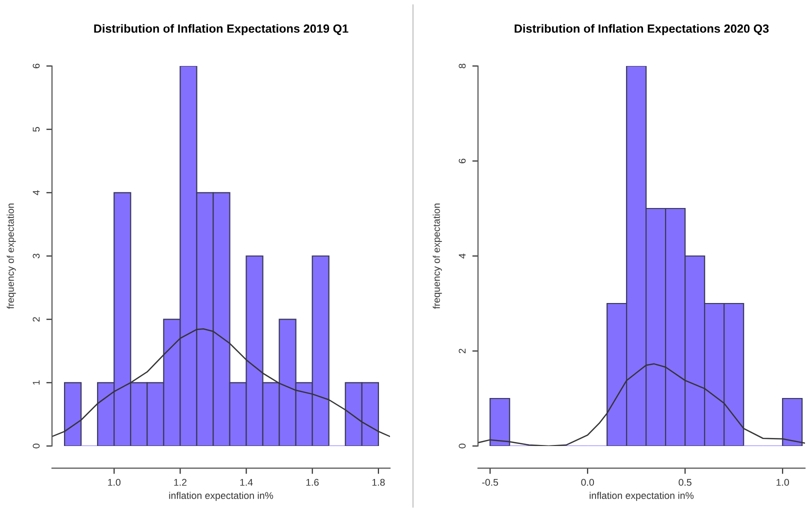 This screenshot has height=512, width=807. What do you see at coordinates (36, 382) in the screenshot?
I see `y-tick-label: 1` at bounding box center [36, 382].